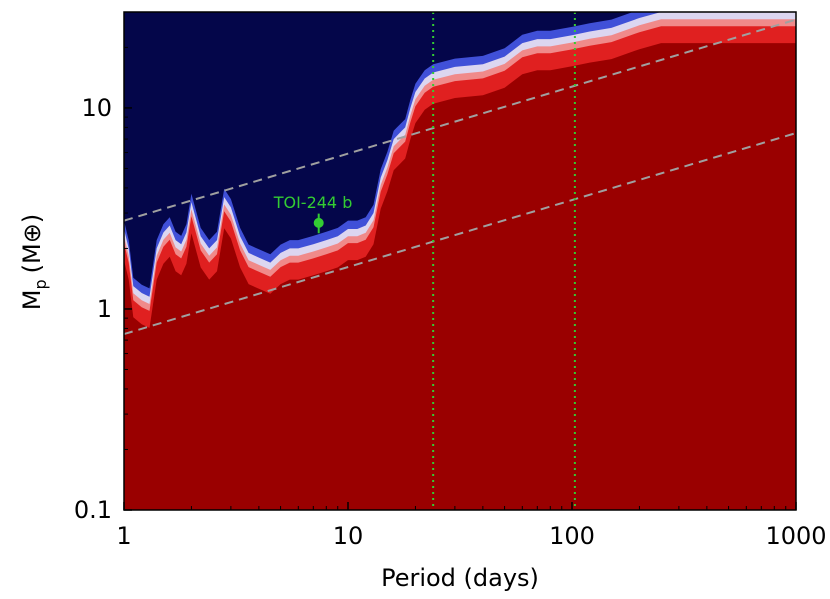  What do you see at coordinates (93, 510) in the screenshot?
I see `y-tick-label: 0.1` at bounding box center [93, 510].